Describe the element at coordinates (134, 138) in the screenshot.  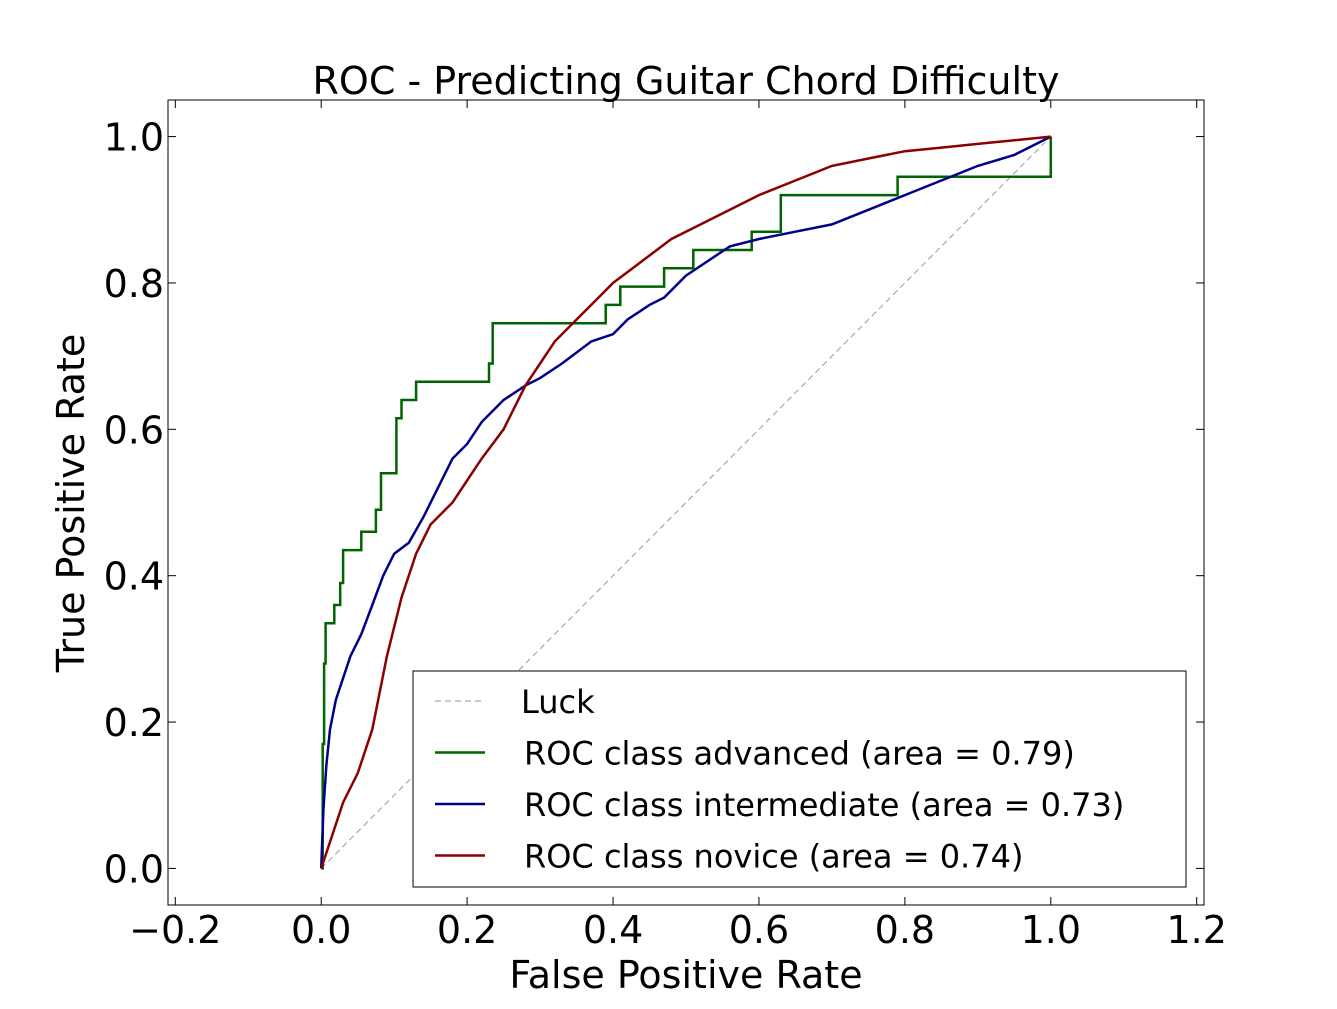
I see `y-tick-label: 1.0` at that location.